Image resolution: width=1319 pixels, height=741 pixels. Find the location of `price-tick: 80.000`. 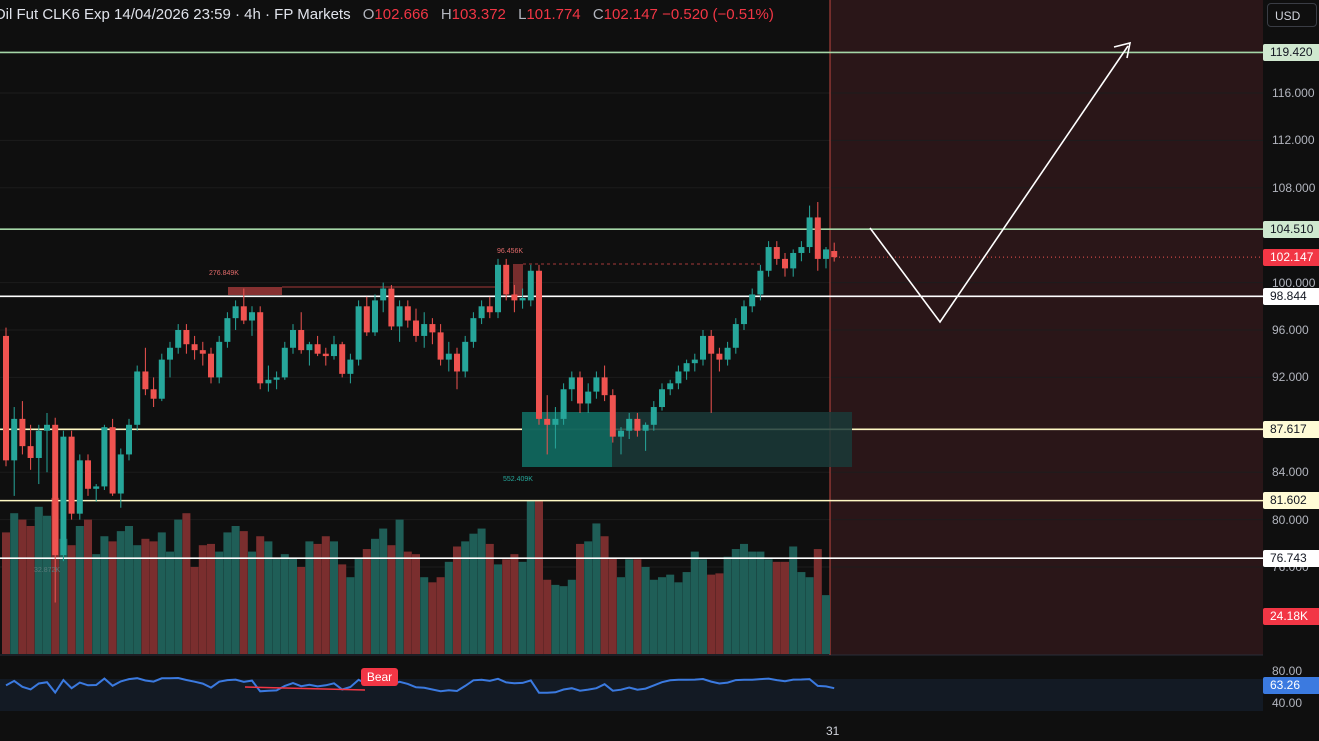

price-tick: 80.000 is located at coordinates (1290, 519).